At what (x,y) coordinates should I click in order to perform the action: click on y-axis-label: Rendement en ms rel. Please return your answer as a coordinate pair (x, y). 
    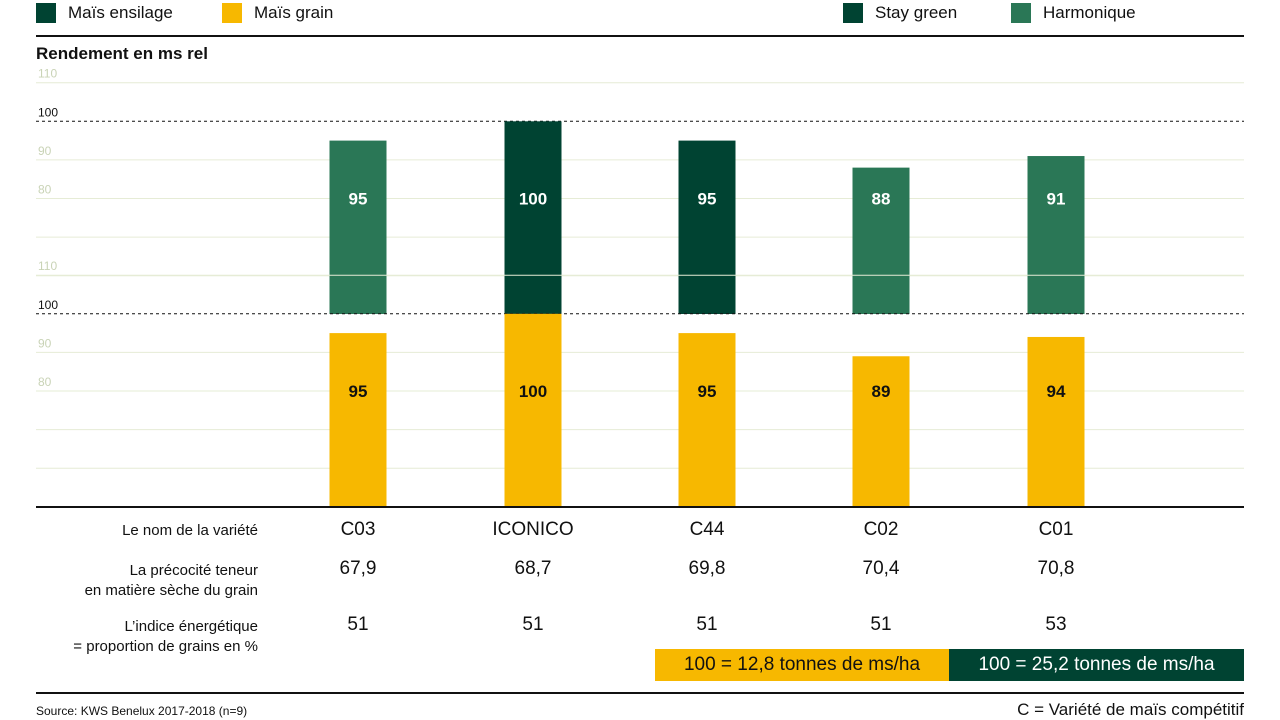
    Looking at the image, I should click on (122, 53).